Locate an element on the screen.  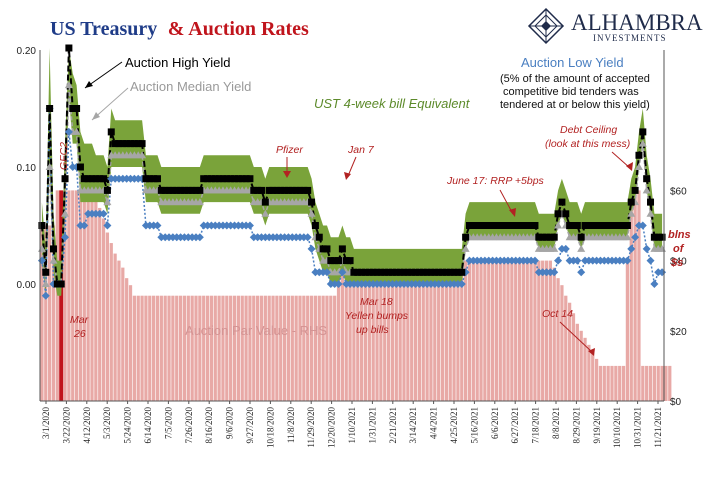
chart-title: US Treasury & Auction Rates is located at coordinates (179, 29).